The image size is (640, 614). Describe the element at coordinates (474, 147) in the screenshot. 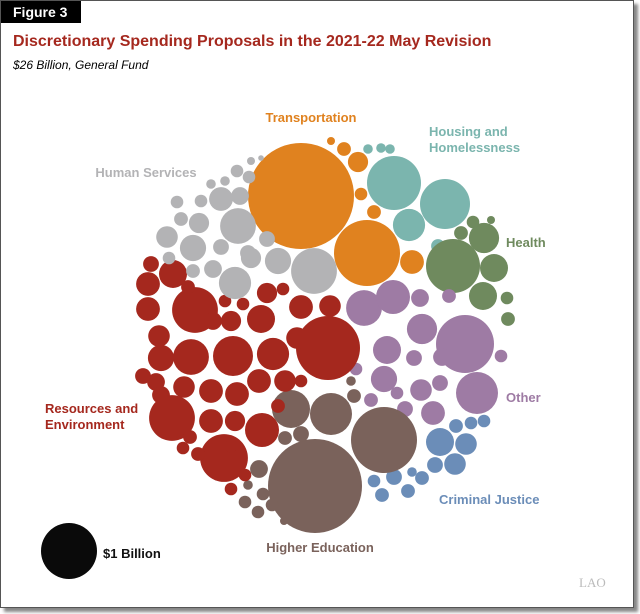

I see `category-label: Homelessness` at that location.